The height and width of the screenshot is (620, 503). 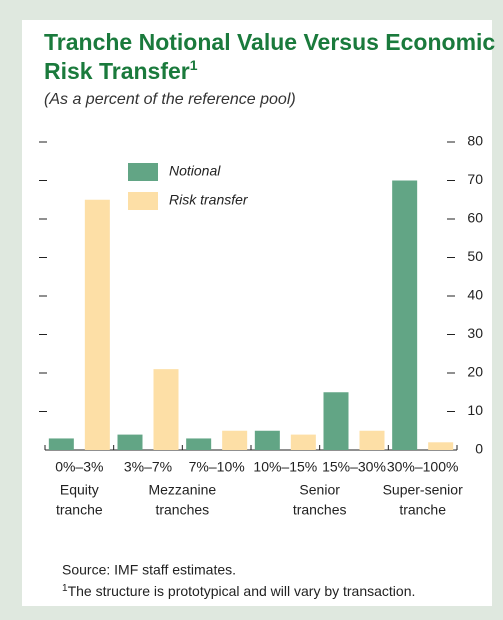 I want to click on group-label: Equity, so click(x=79, y=490).